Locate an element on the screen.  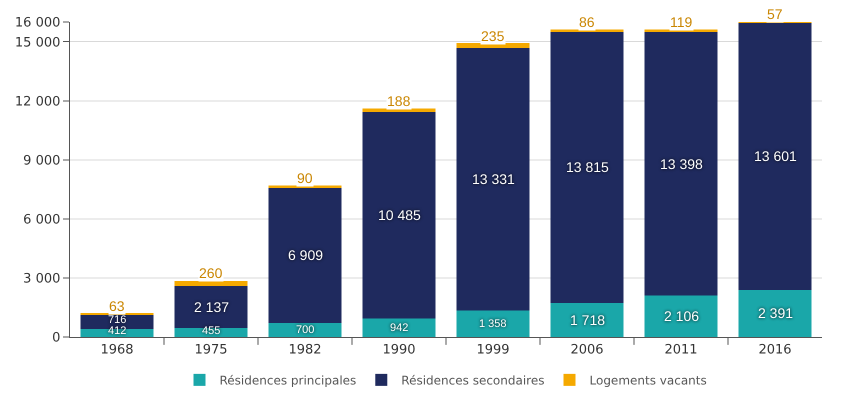
data-label: 13 398 is located at coordinates (682, 164).